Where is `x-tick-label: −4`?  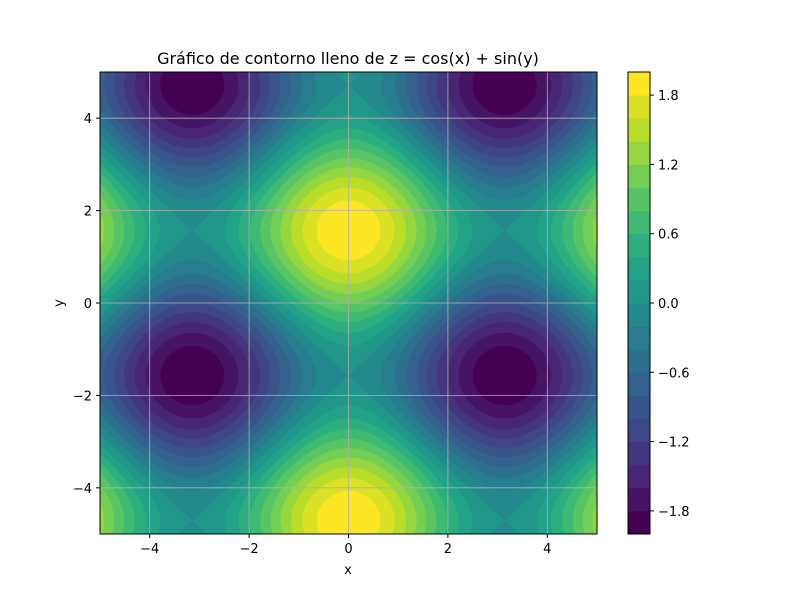
x-tick-label: −4 is located at coordinates (149, 549).